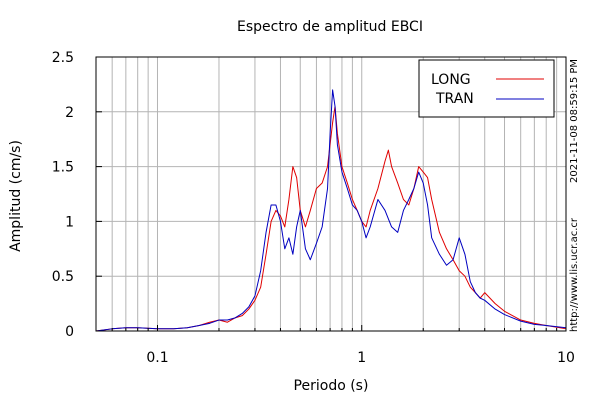  What do you see at coordinates (69, 222) in the screenshot?
I see `y-tick-label: 1` at bounding box center [69, 222].